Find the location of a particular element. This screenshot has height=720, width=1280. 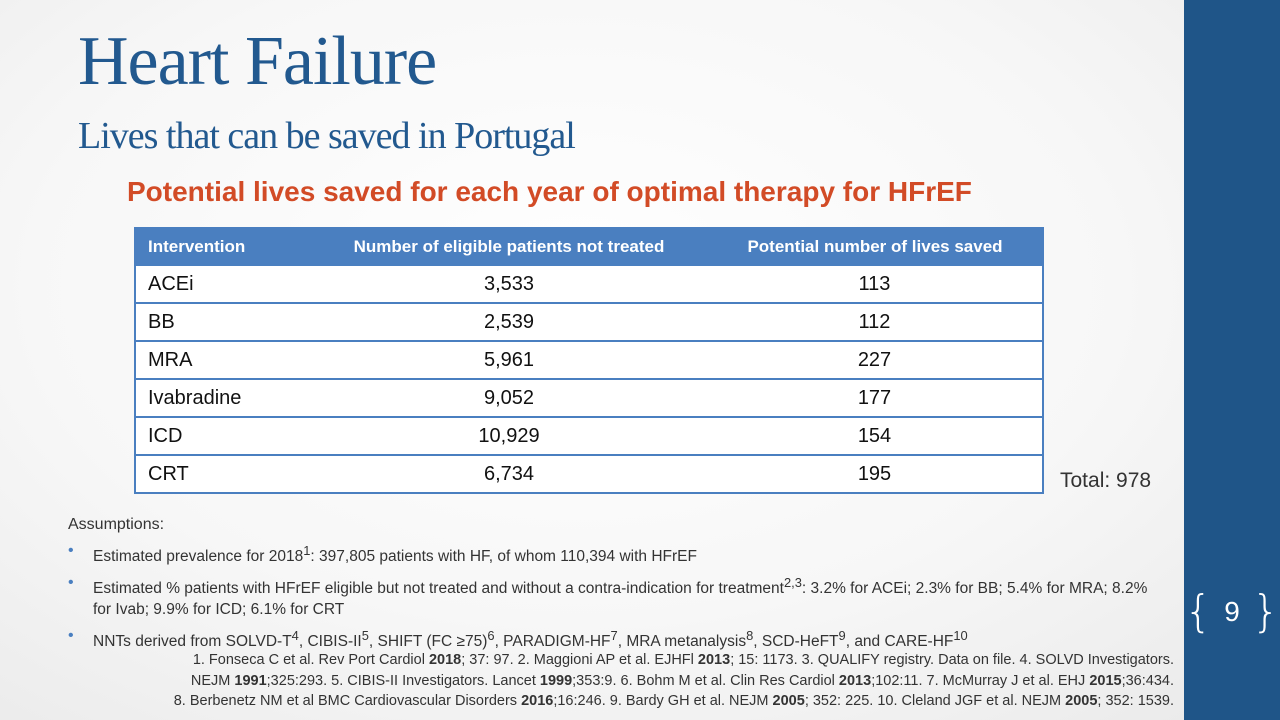

reference-text: ;36:434. is located at coordinates (1147, 680).